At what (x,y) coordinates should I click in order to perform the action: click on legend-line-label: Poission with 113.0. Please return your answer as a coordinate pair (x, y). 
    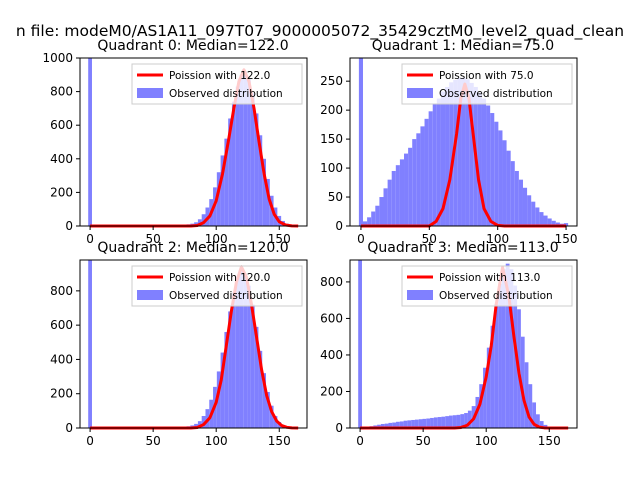
    Looking at the image, I should click on (489, 278).